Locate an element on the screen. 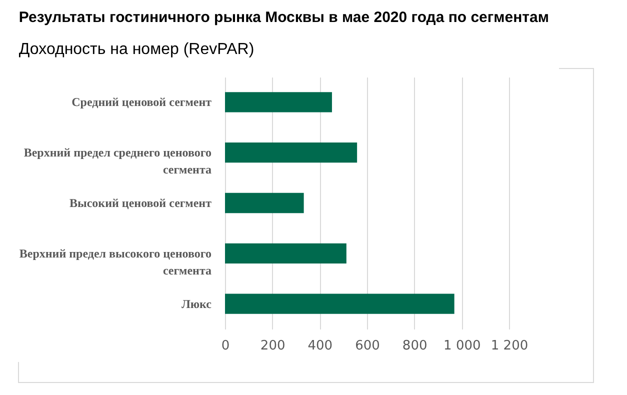  y-tick-label: Высокий ценовой сегмент is located at coordinates (140, 203).